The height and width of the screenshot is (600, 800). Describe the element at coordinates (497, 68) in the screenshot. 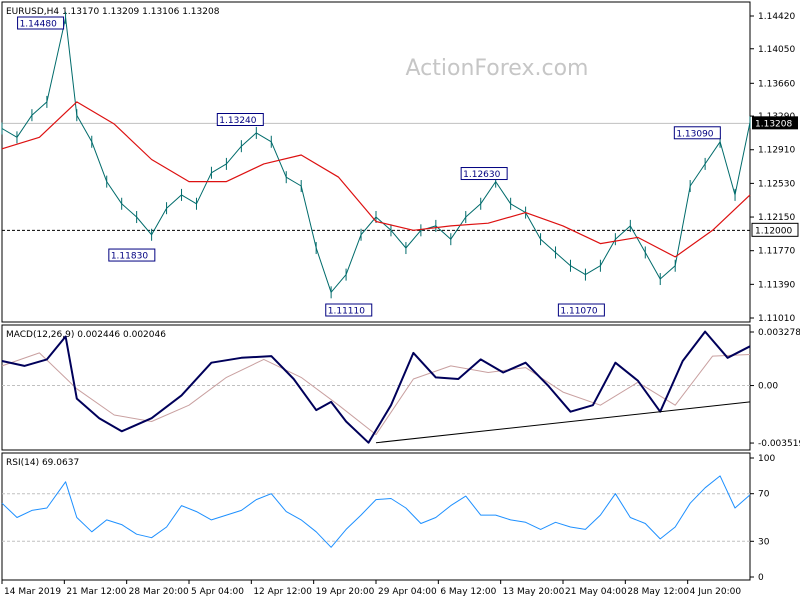

I see `watermark: ActionForex.com` at that location.